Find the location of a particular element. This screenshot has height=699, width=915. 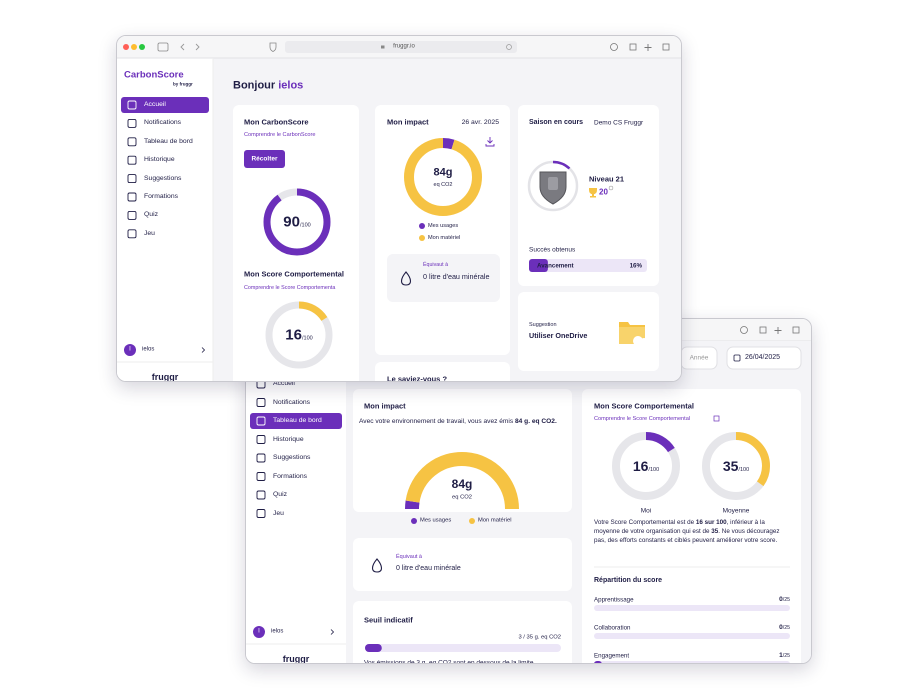

impact-unit: g is located at coordinates (469, 484).